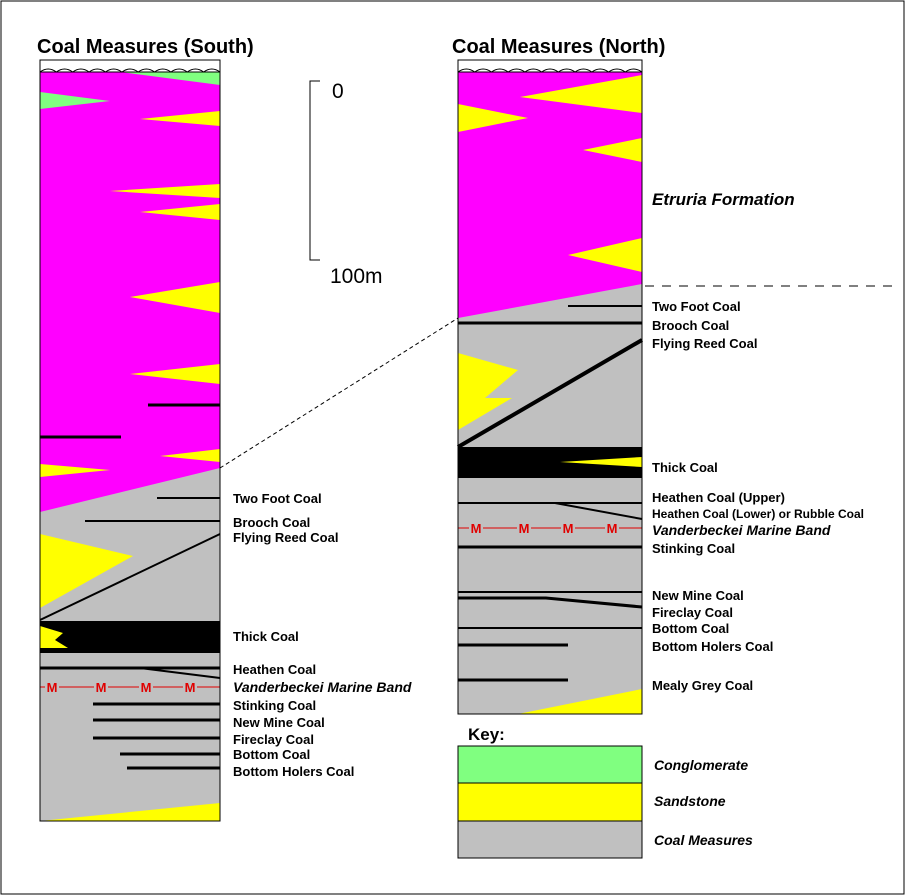 The image size is (905, 895). Describe the element at coordinates (598, 511) in the screenshot. I see `north-heathen-lower-seam` at that location.